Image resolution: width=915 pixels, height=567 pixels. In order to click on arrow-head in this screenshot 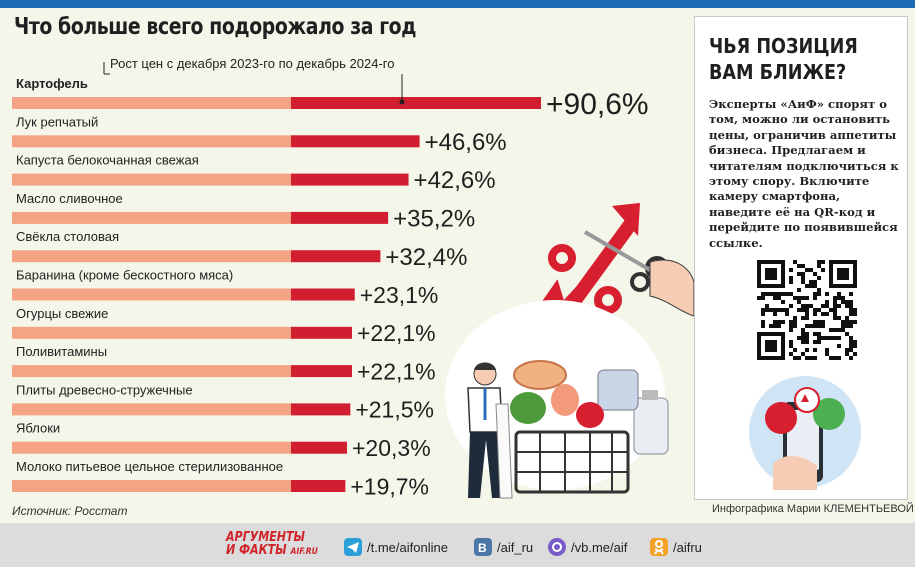, I will do `click(626, 219)`.